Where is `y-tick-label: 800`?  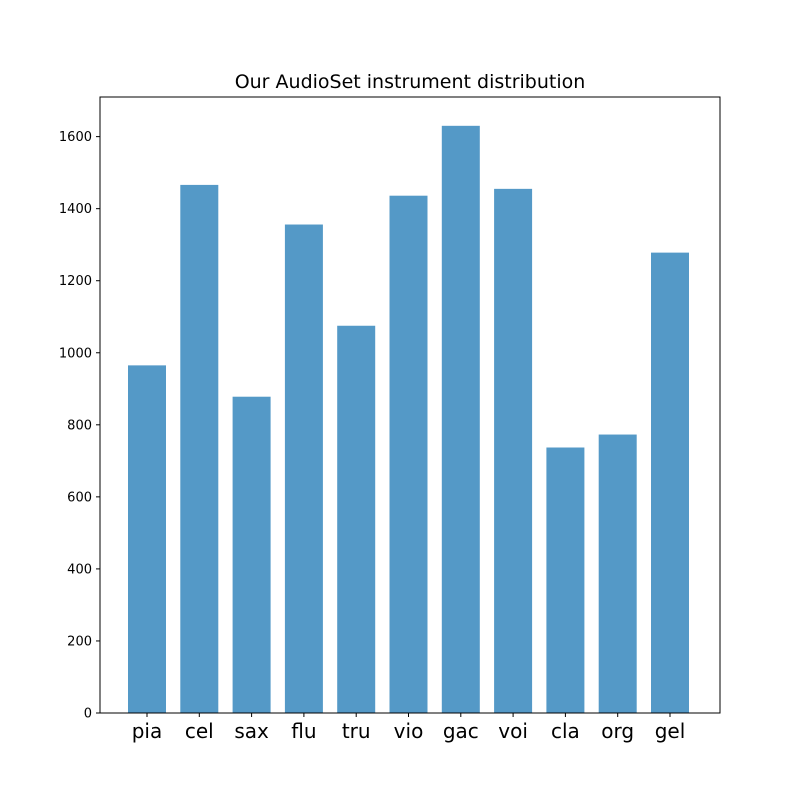
y-tick-label: 800 is located at coordinates (79, 425).